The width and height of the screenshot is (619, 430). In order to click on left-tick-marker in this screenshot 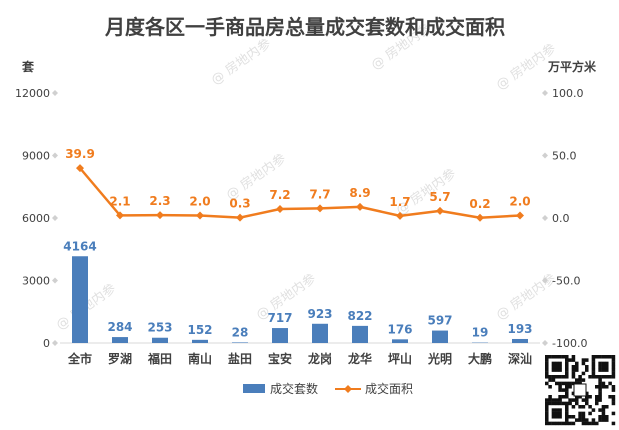, I will do `click(55, 218)`.